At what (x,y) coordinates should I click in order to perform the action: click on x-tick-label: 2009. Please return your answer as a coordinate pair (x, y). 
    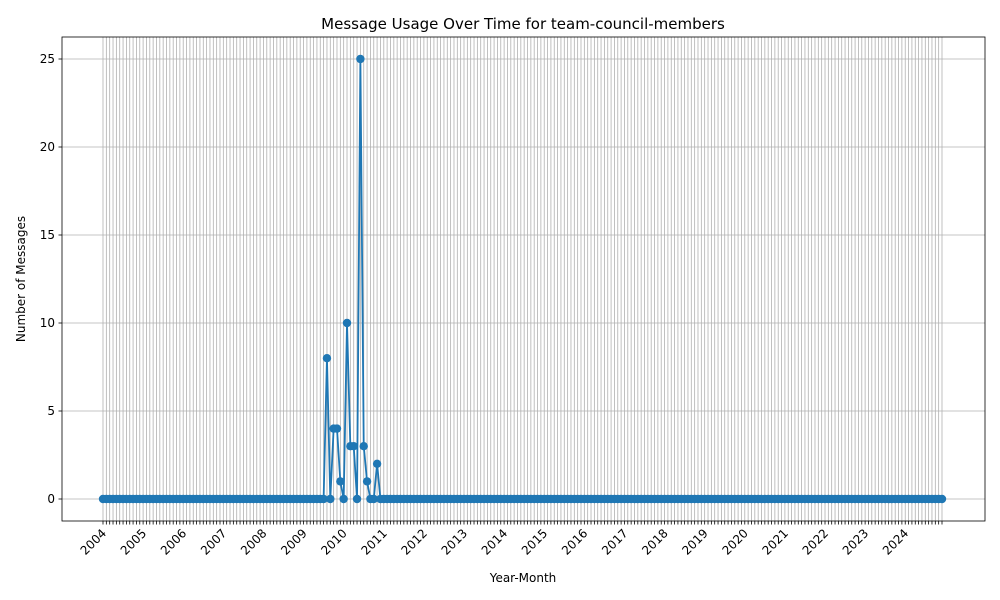
    Looking at the image, I should click on (293, 541).